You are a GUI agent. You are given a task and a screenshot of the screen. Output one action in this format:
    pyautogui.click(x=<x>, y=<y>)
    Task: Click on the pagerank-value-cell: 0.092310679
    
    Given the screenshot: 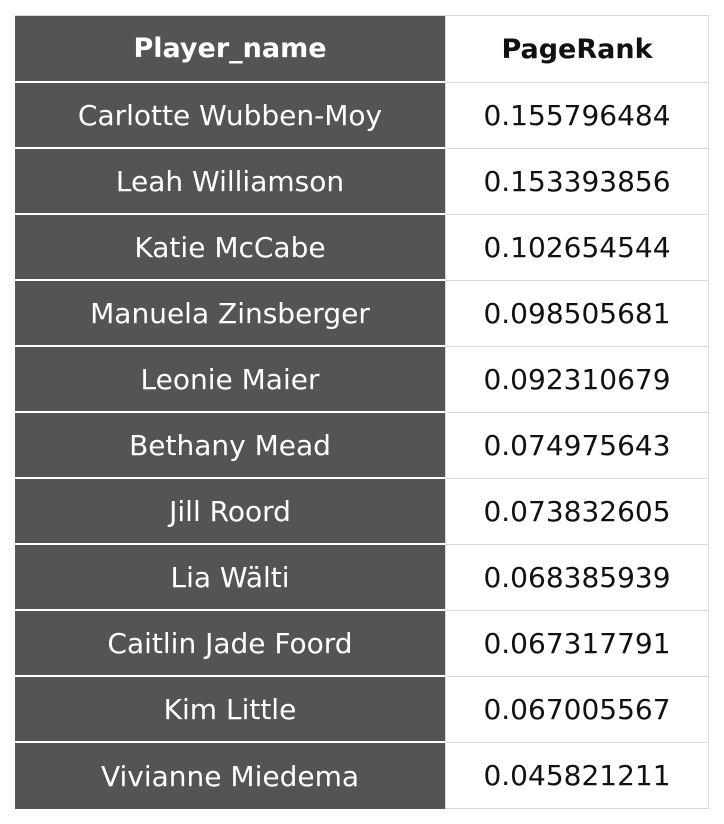 What is the action you would take?
    pyautogui.click(x=576, y=380)
    